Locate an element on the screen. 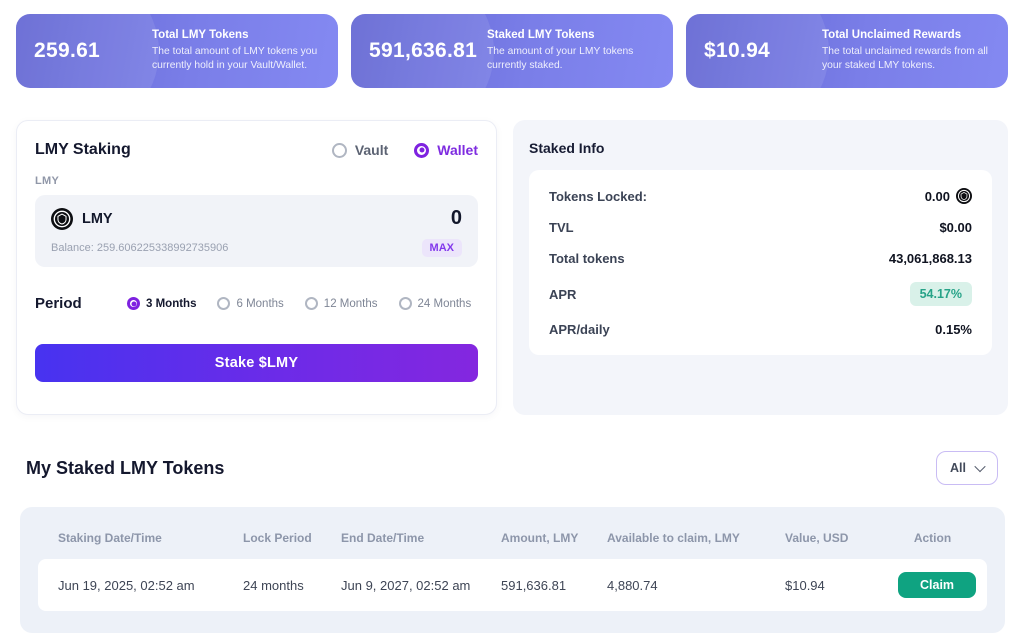 This screenshot has width=1024, height=633. info-label: Tokens Locked: is located at coordinates (598, 196).